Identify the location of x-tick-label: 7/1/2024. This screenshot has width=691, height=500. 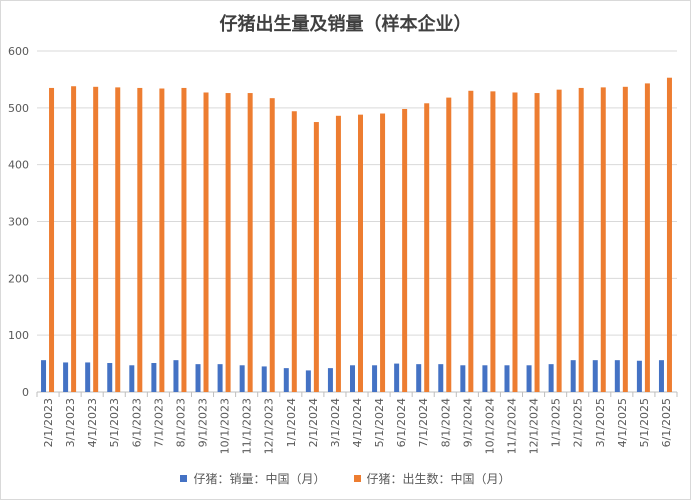
(423, 422).